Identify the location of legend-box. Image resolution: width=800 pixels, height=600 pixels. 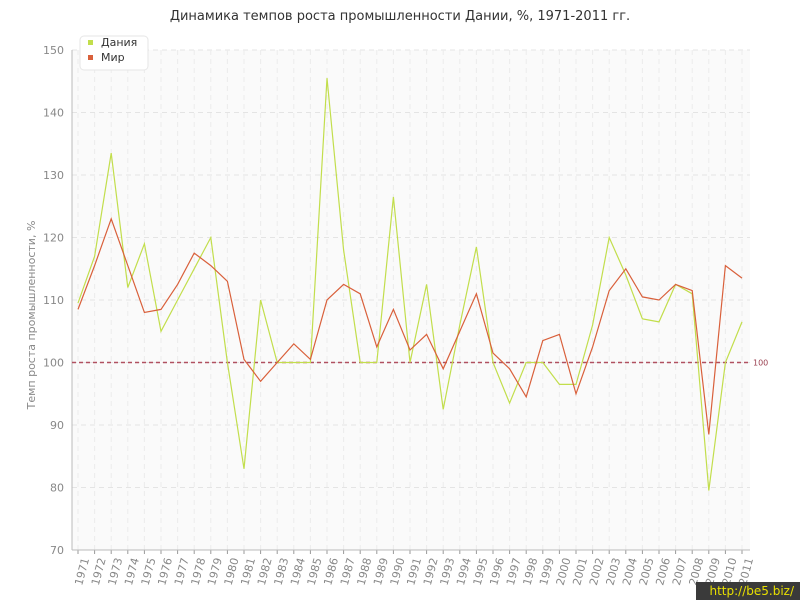
(114, 53).